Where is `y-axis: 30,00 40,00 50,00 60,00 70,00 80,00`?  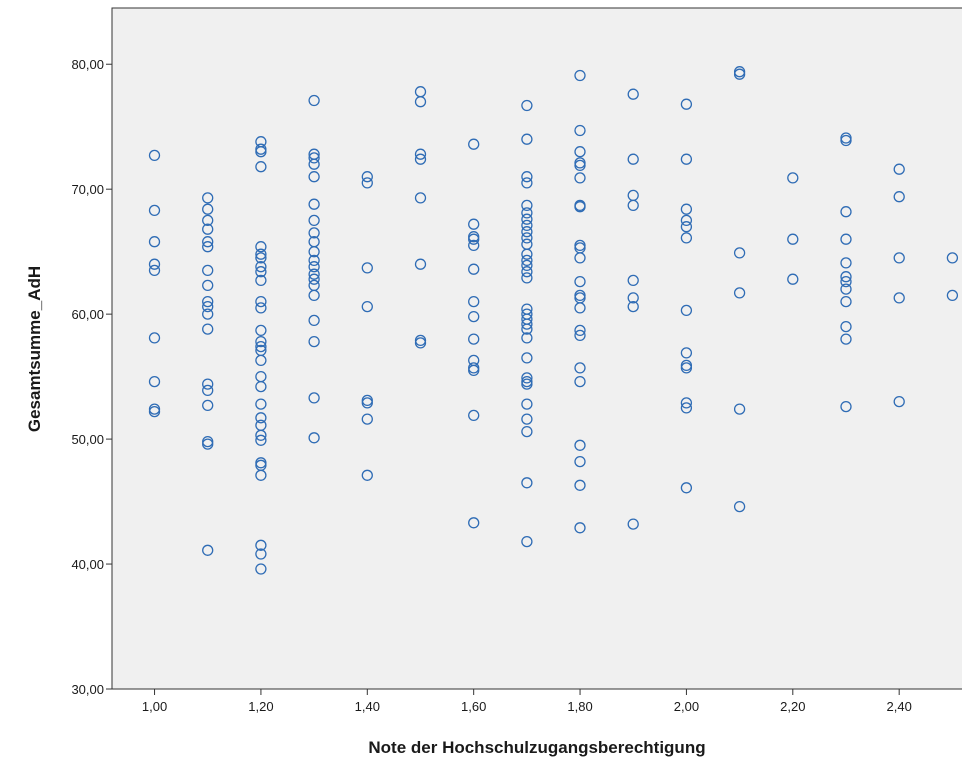 y-axis: 30,00 40,00 50,00 60,00 70,00 80,00 is located at coordinates (91, 377).